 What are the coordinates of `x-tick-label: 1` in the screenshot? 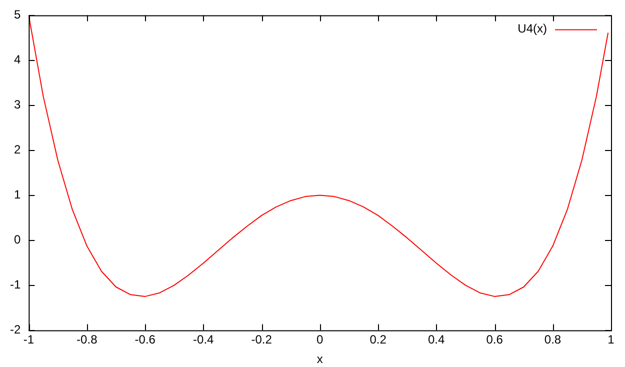 It's located at (611, 339).